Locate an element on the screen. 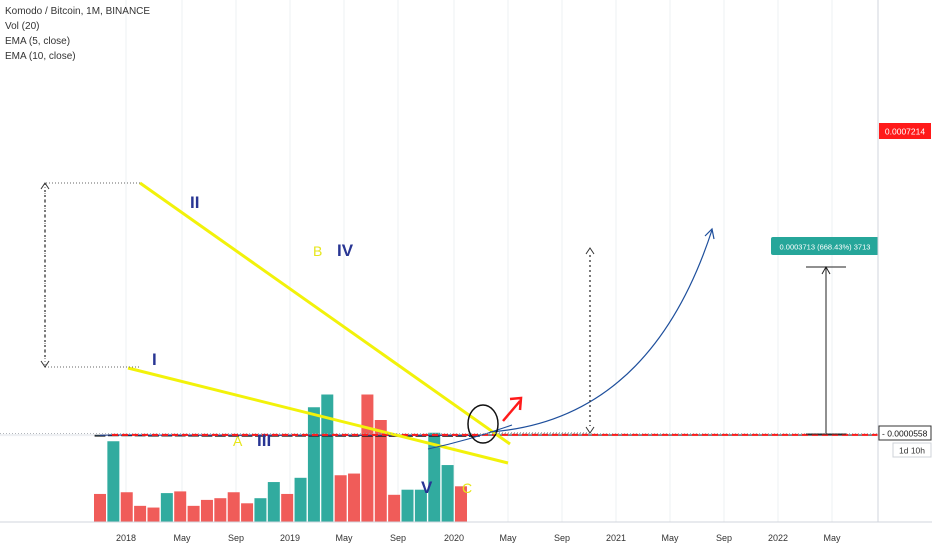 The width and height of the screenshot is (932, 550). support-curve is located at coordinates (470, 437).